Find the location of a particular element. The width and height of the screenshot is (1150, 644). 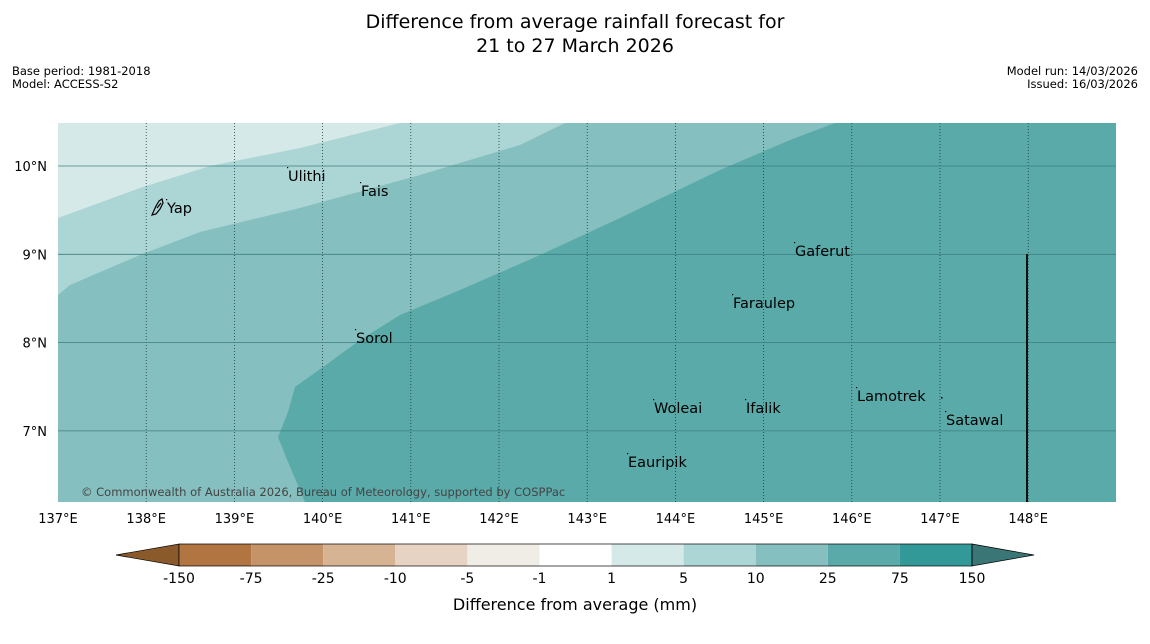

longitude-label: 138°E is located at coordinates (146, 519).